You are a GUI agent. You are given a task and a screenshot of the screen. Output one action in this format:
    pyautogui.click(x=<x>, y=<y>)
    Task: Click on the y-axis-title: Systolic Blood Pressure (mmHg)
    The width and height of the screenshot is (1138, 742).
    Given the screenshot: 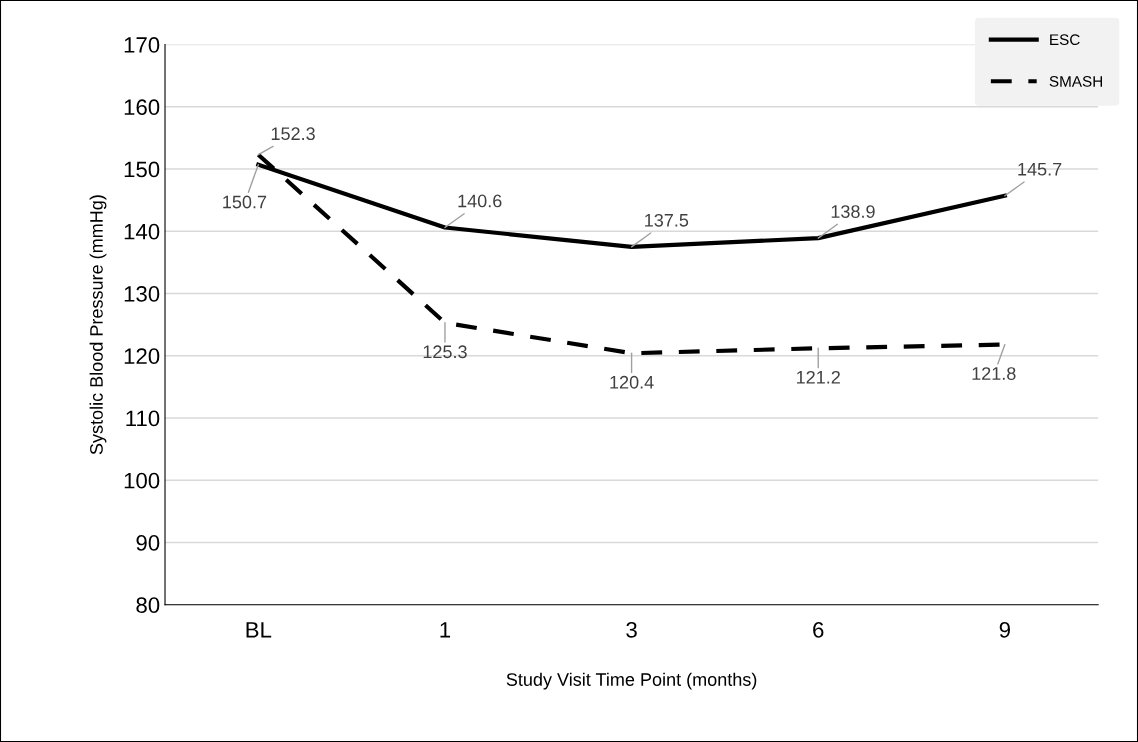 What is the action you would take?
    pyautogui.click(x=98, y=325)
    